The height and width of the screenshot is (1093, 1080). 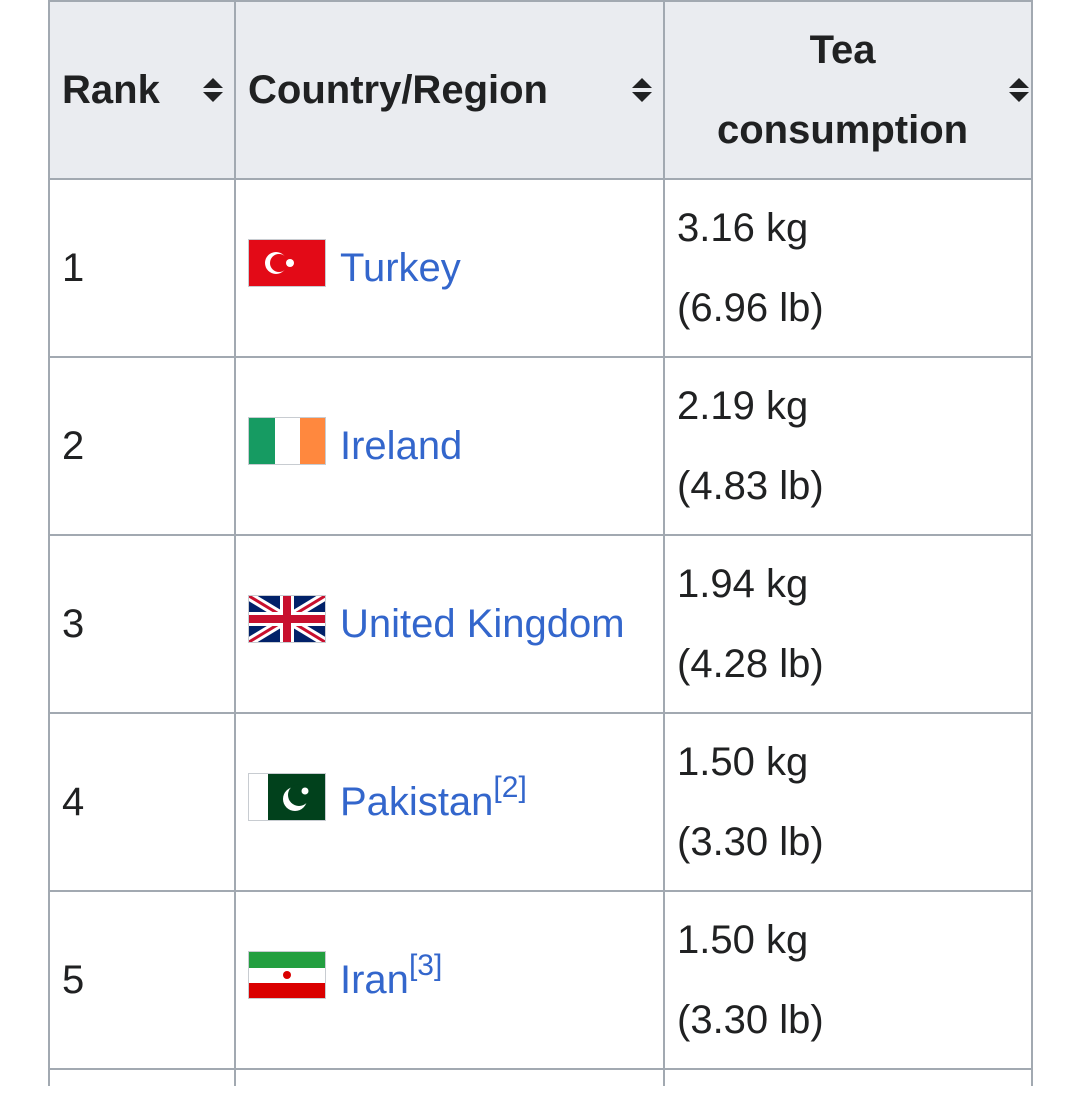 I want to click on rank-cell: 4, so click(x=142, y=802).